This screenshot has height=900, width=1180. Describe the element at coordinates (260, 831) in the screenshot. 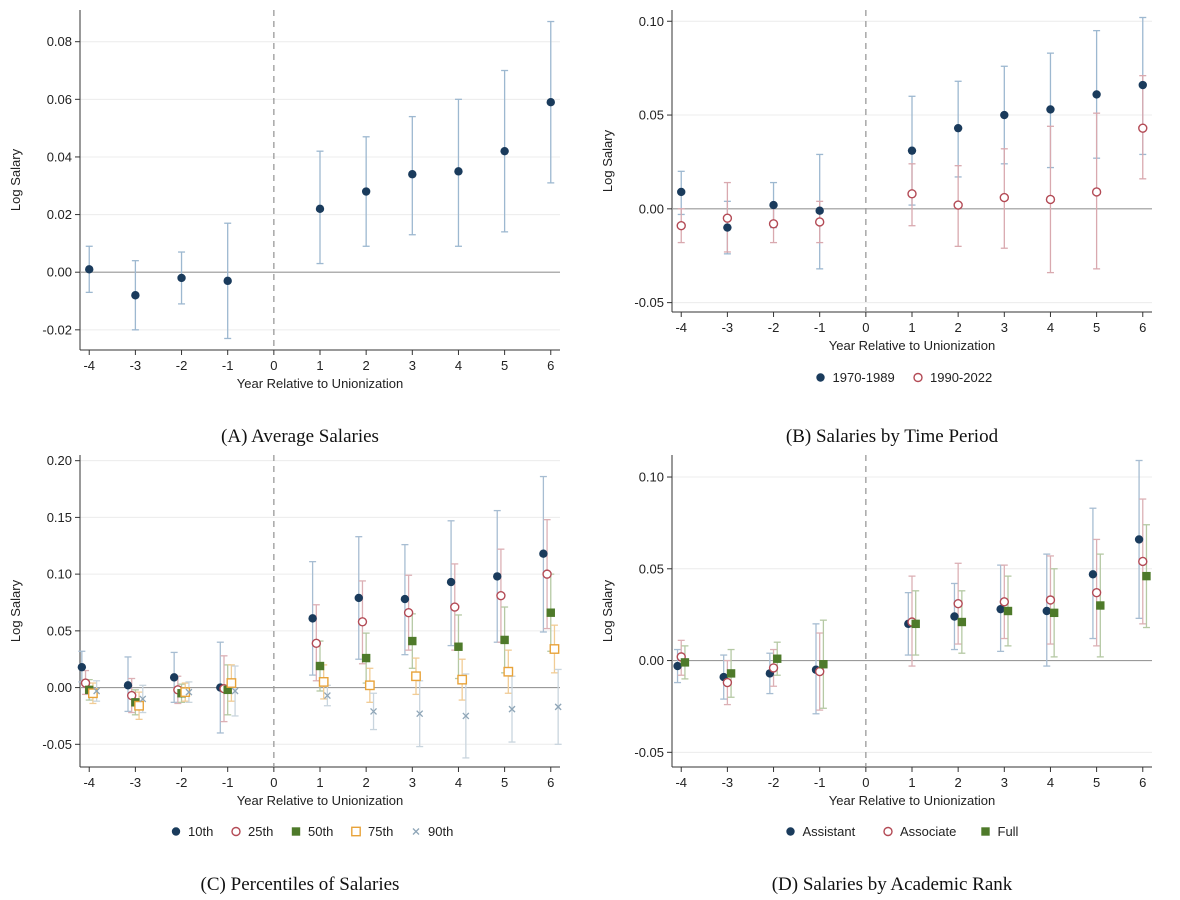

I see `legend-label: 25th` at that location.